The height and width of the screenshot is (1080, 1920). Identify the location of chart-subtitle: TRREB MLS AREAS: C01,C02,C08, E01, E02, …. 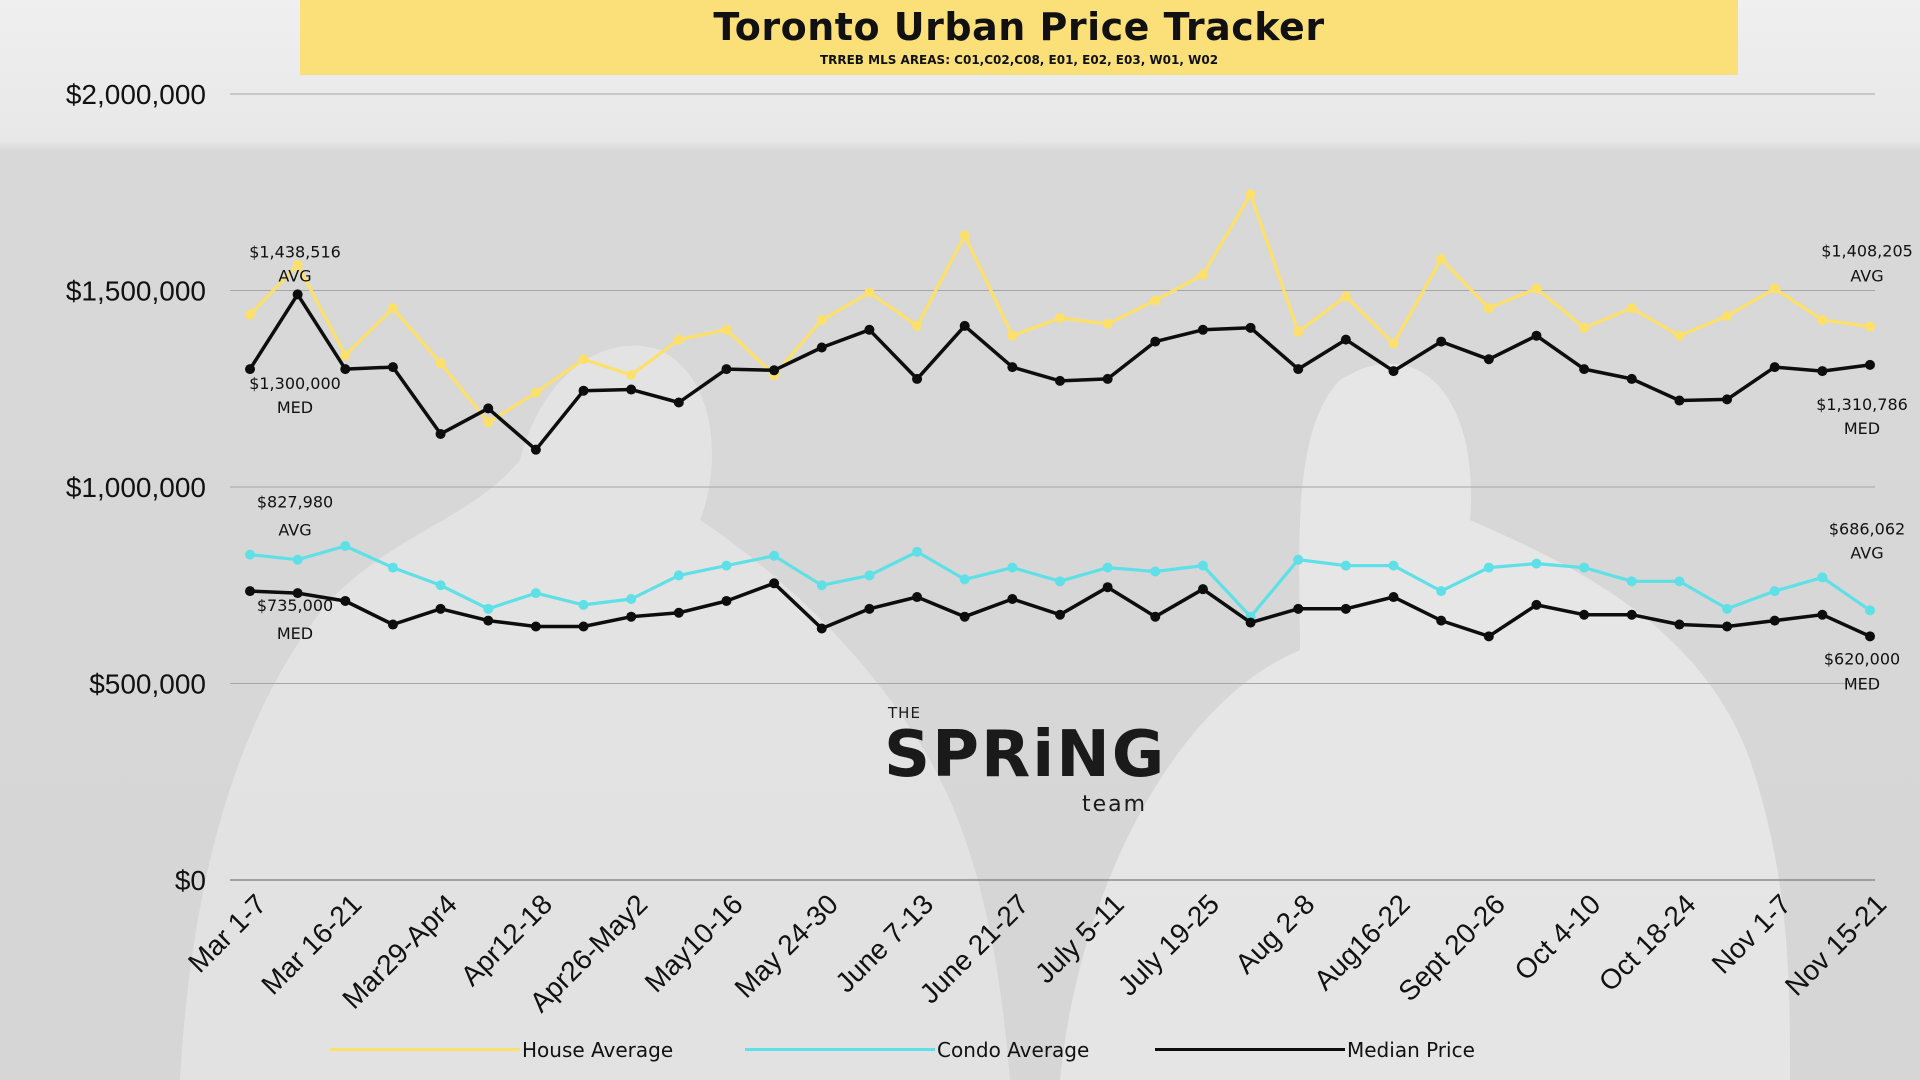
(1019, 60).